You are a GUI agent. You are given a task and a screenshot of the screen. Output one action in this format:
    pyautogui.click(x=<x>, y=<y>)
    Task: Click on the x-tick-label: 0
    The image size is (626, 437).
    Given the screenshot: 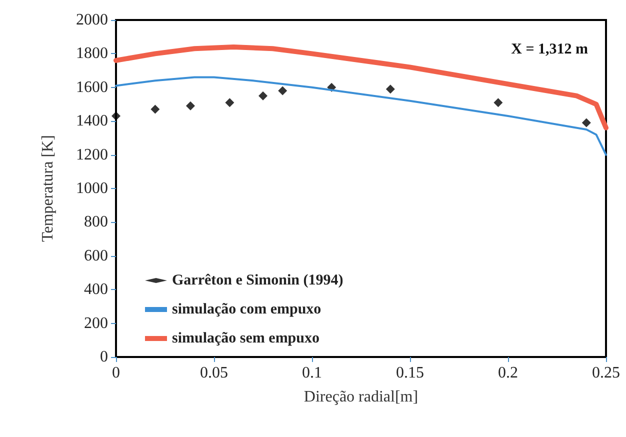 What is the action you would take?
    pyautogui.click(x=116, y=373)
    